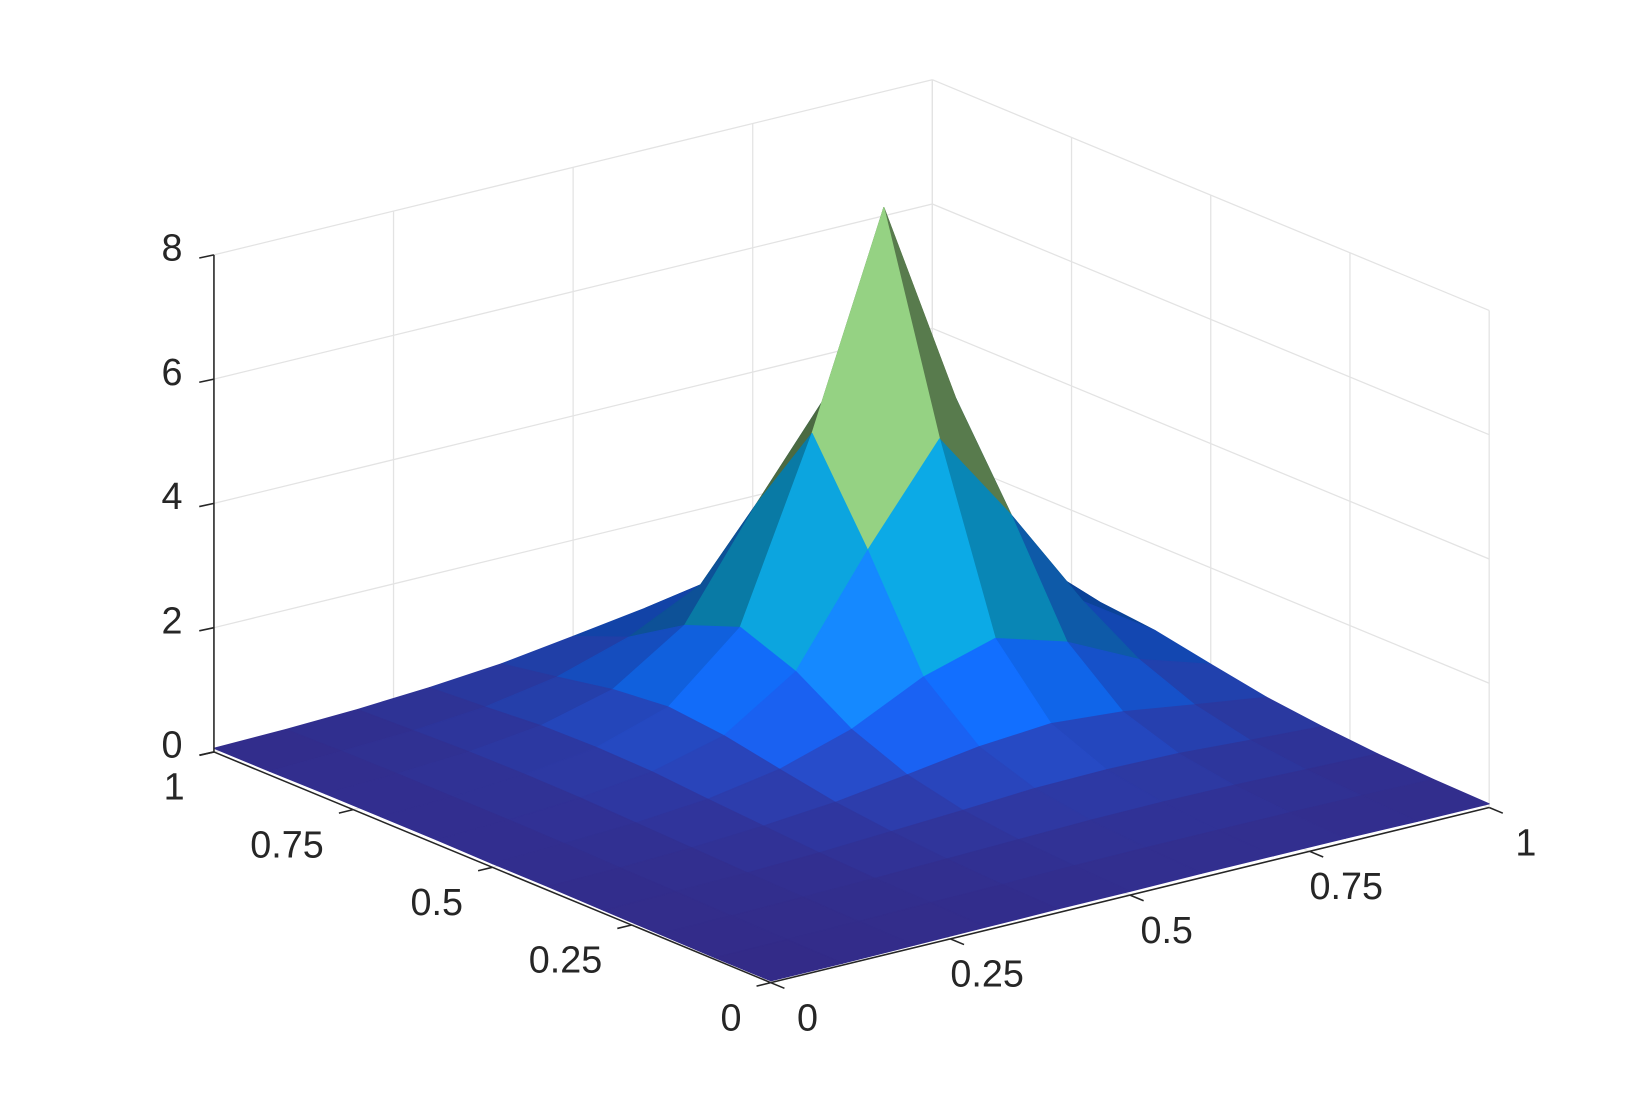 This screenshot has width=1636, height=1097. Describe the element at coordinates (779, 960) in the screenshot. I see `surface-patch` at that location.